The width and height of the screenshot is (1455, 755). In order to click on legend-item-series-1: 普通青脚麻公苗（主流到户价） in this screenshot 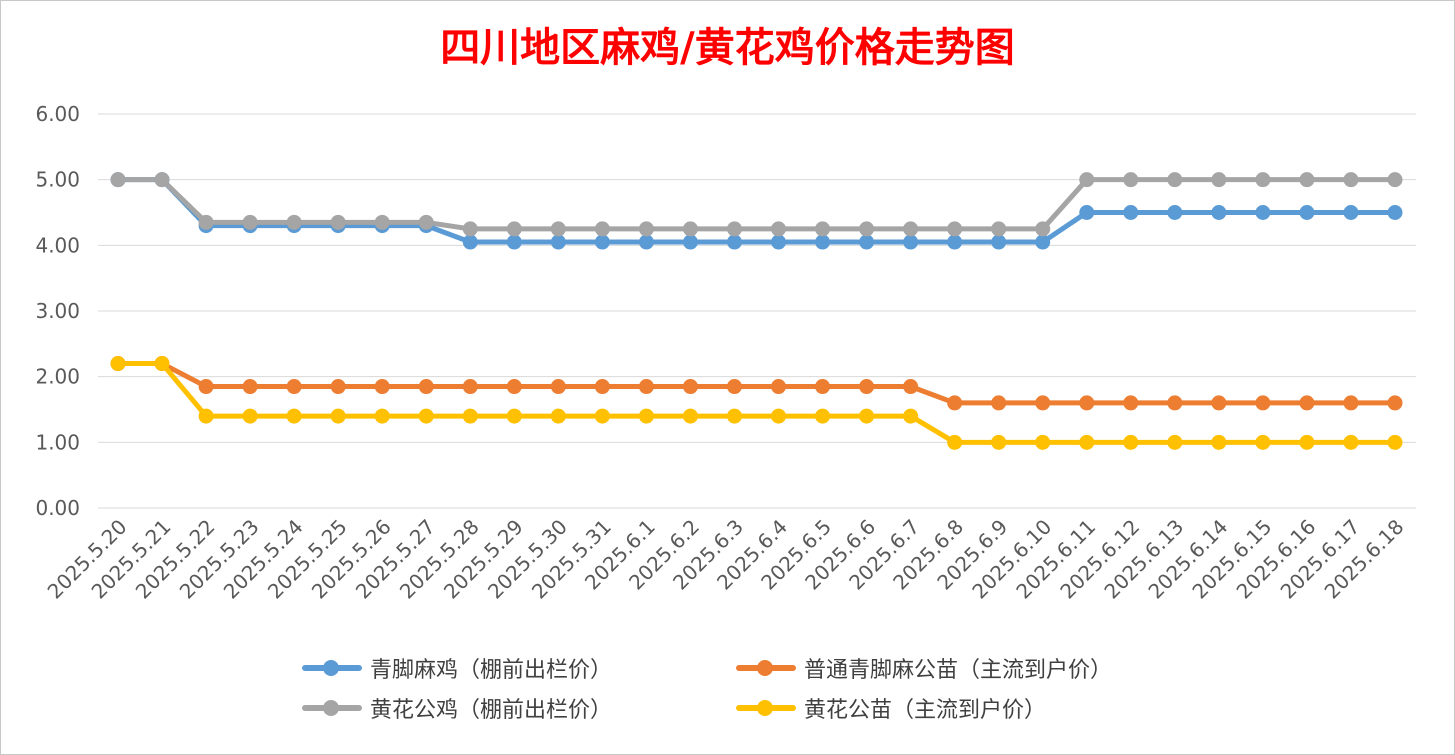, I will do `click(923, 668)`.